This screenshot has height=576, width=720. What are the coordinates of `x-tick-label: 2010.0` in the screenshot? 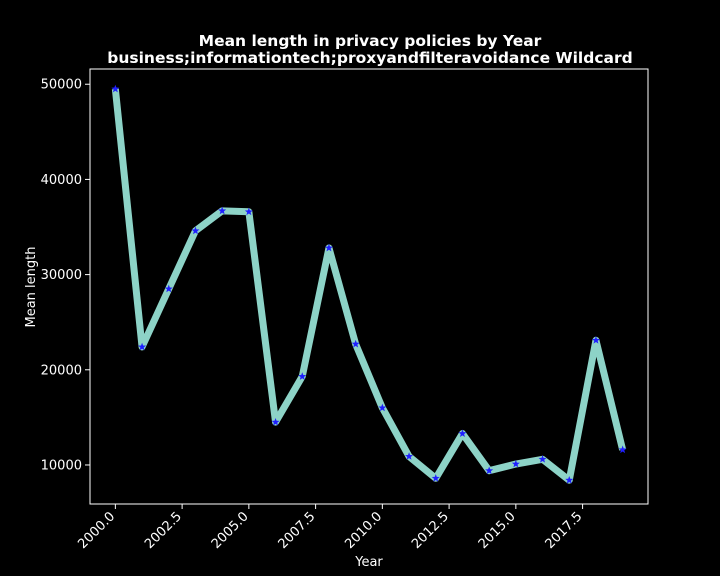 It's located at (363, 530).